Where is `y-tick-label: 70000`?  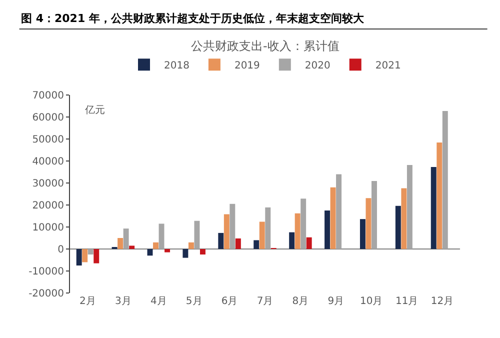
y-tick-label: 70000 is located at coordinates (48, 96).